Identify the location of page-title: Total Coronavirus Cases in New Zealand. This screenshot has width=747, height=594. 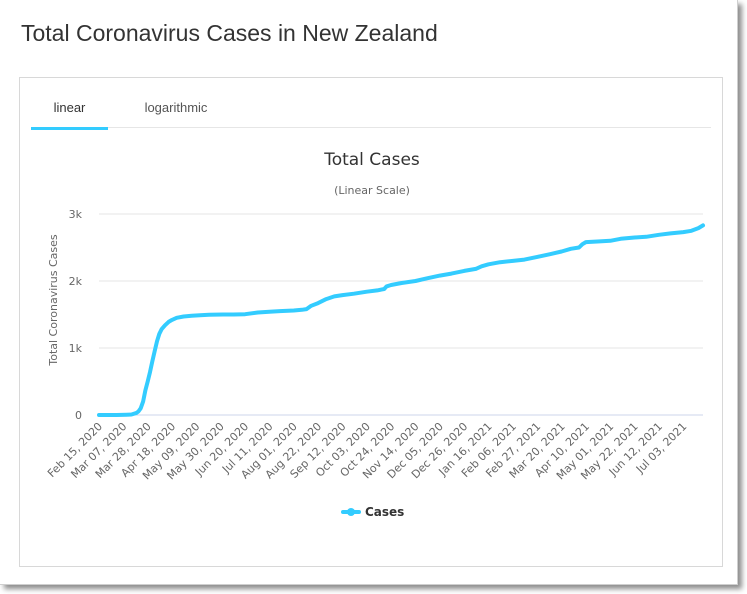
(229, 33).